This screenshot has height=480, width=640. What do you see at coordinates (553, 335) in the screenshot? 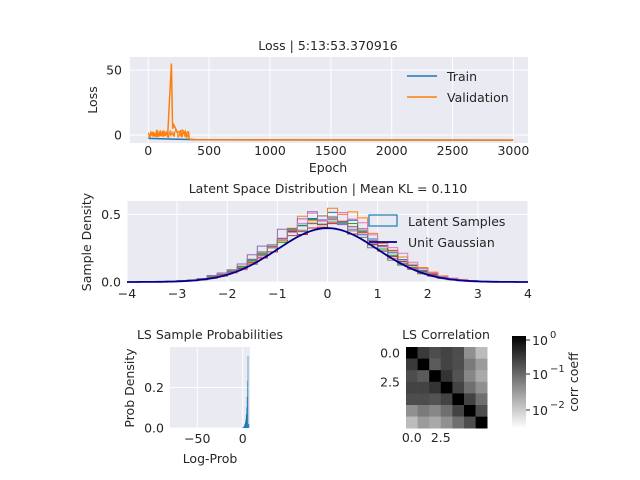
I see `colorbar-tick-exponent: 0` at bounding box center [553, 335].